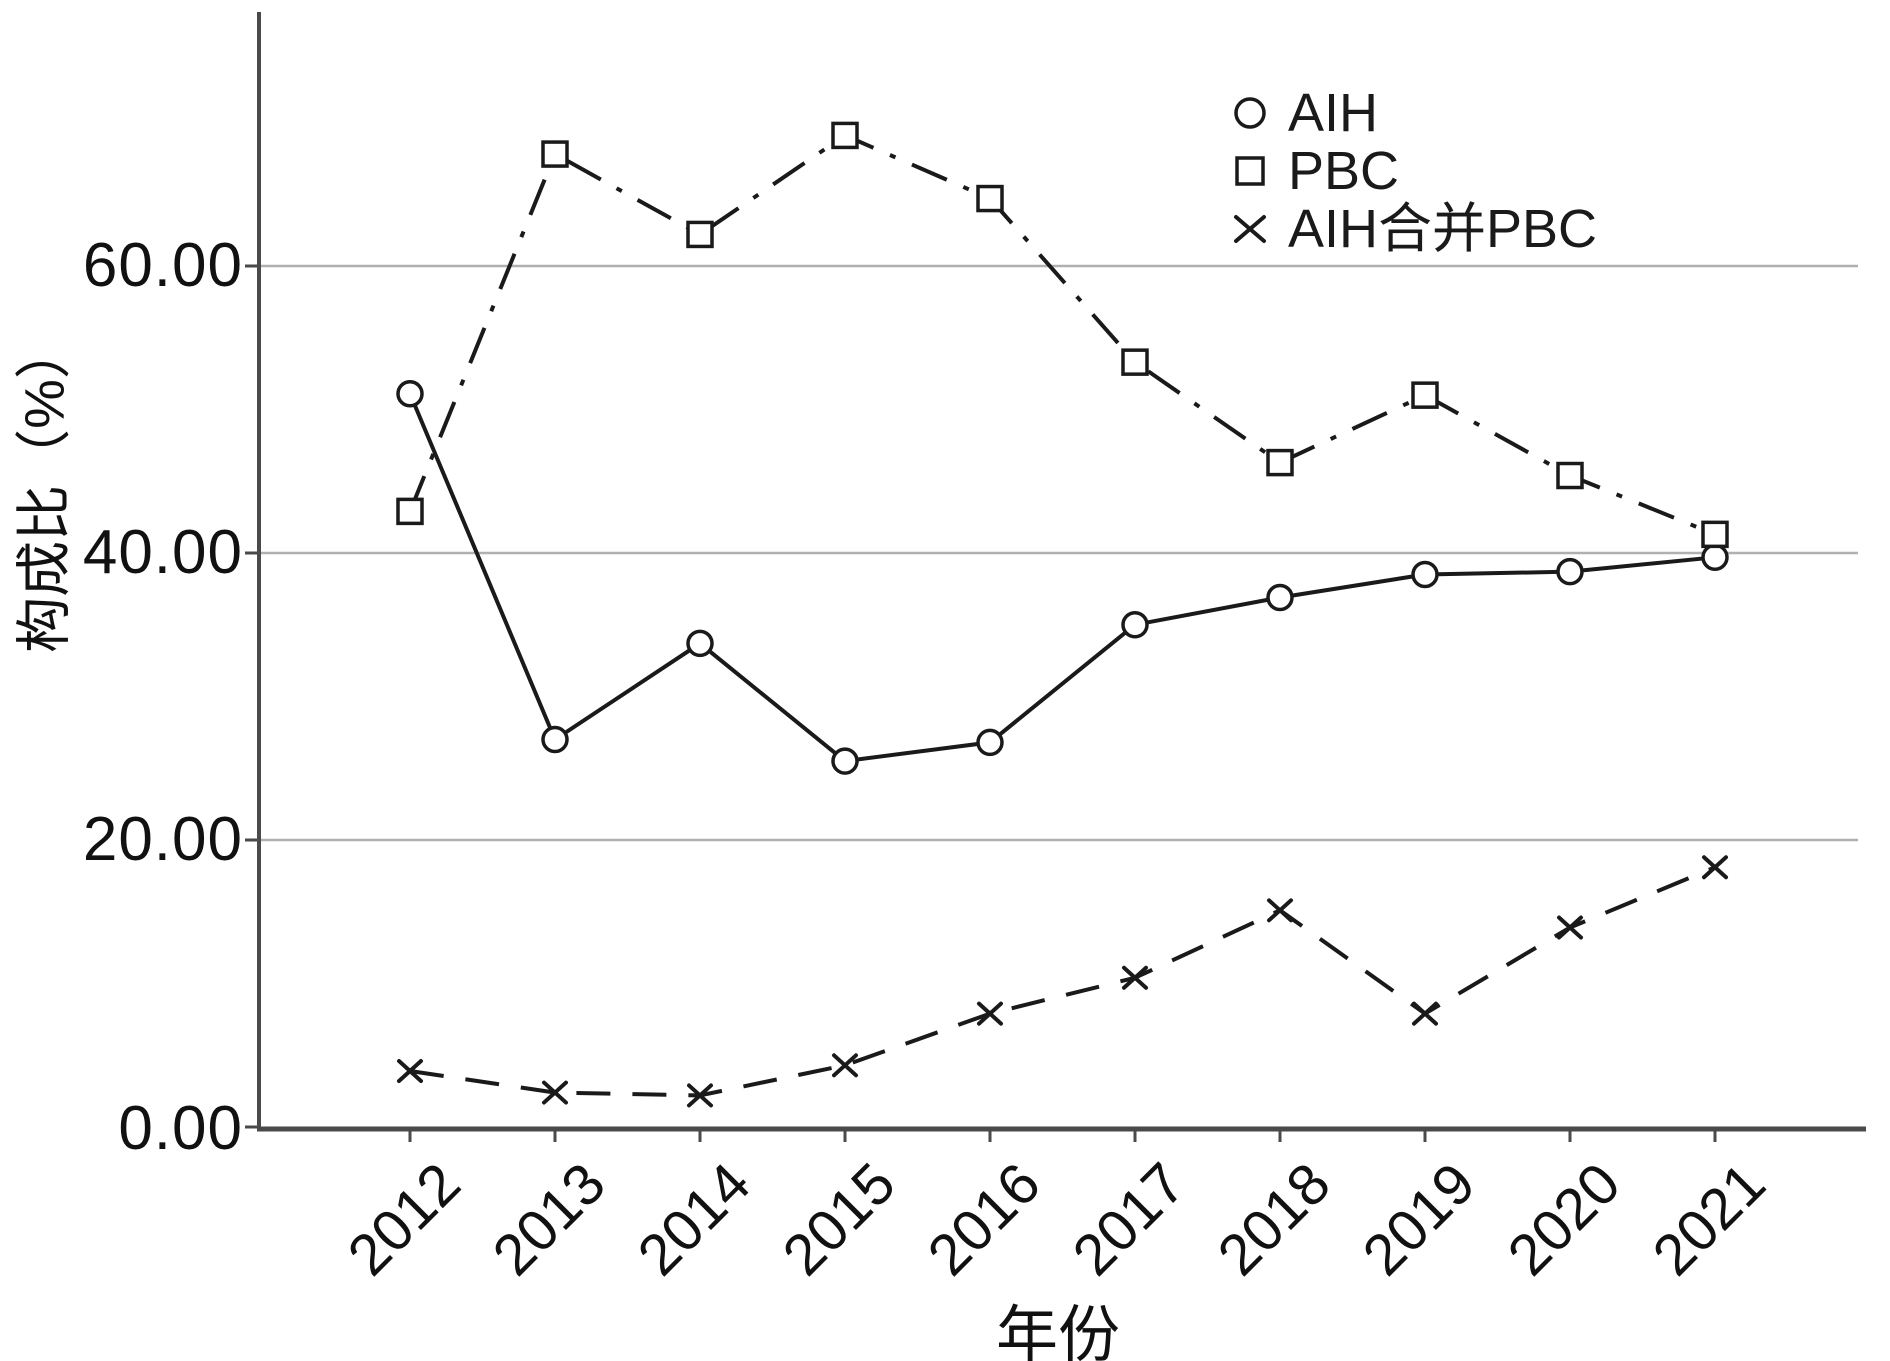 The height and width of the screenshot is (1361, 1890). What do you see at coordinates (990, 1013) in the screenshot?
I see `marker-x-2016` at bounding box center [990, 1013].